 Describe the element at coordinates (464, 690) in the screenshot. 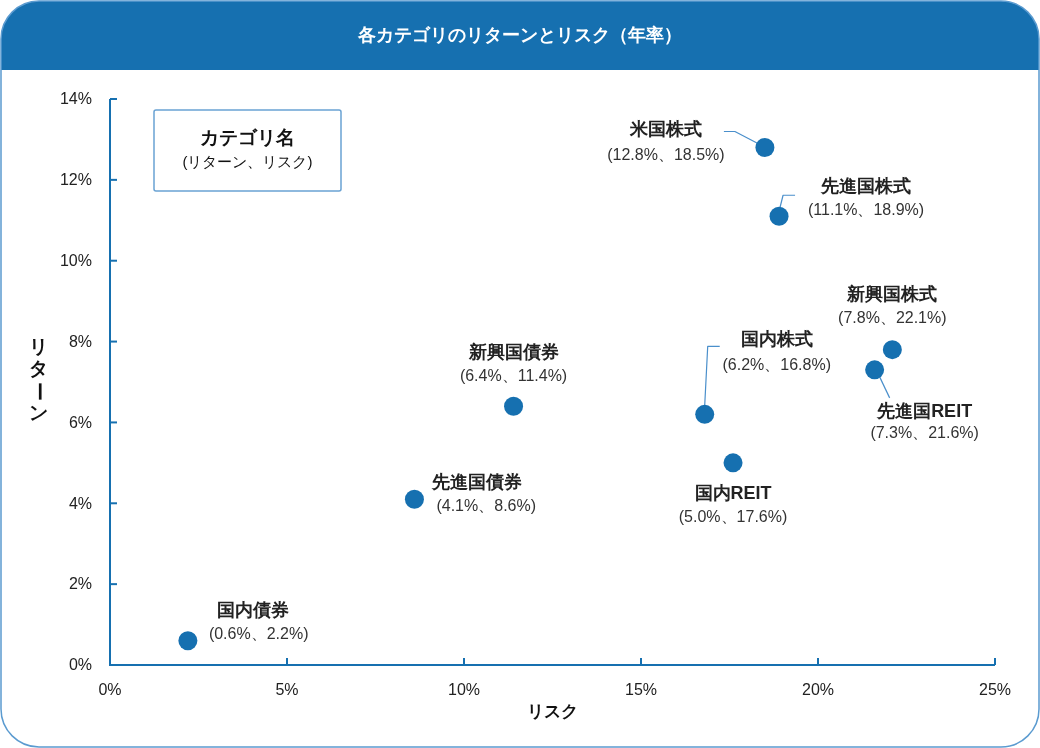

I see `xtick: 10%` at that location.